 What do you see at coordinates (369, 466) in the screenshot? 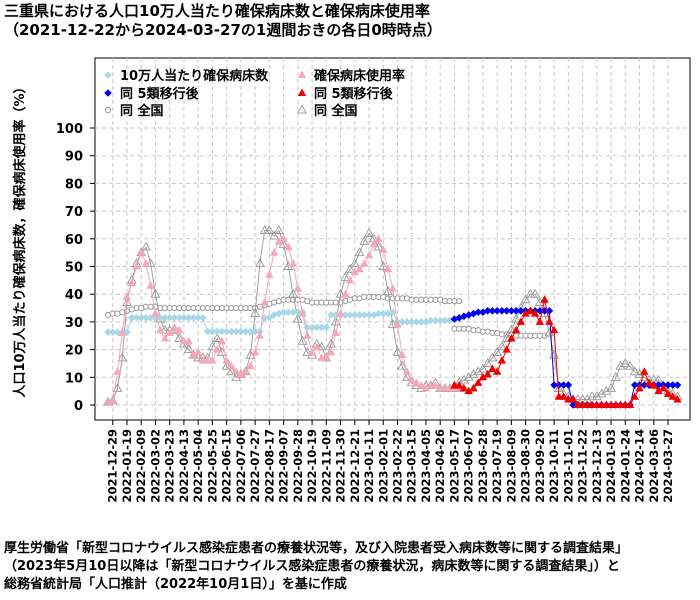
I see `x-tick-label: 2023-01-11` at bounding box center [369, 466].